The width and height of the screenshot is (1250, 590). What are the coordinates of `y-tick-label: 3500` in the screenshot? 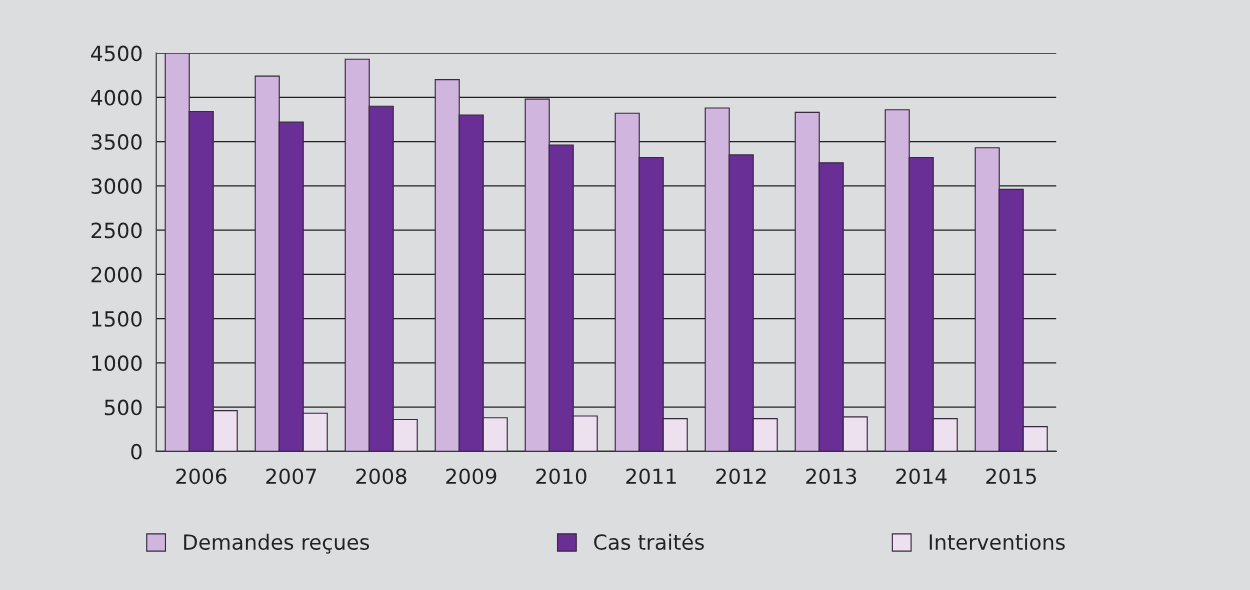 It's located at (116, 142).